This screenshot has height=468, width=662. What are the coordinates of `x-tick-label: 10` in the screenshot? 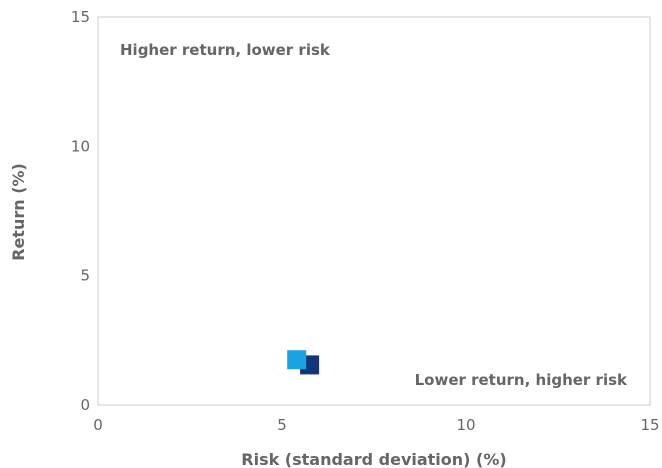 It's located at (465, 425).